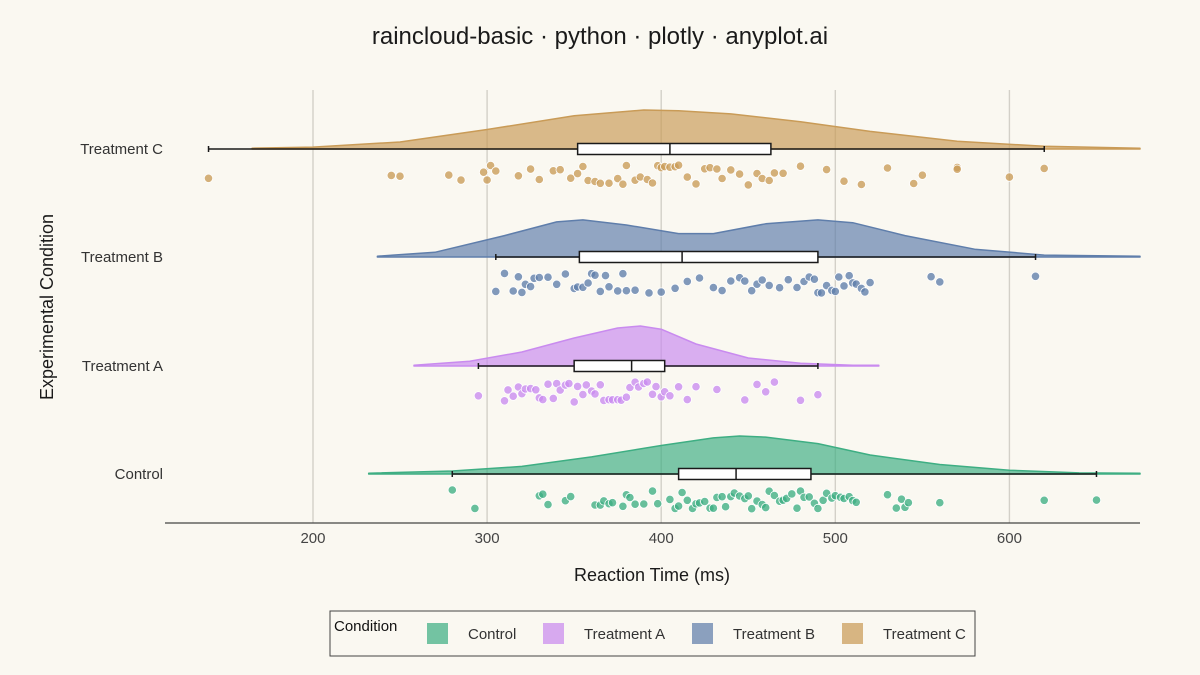 The height and width of the screenshot is (675, 1200). Describe the element at coordinates (437, 633) in the screenshot. I see `legend-swatch-control` at that location.